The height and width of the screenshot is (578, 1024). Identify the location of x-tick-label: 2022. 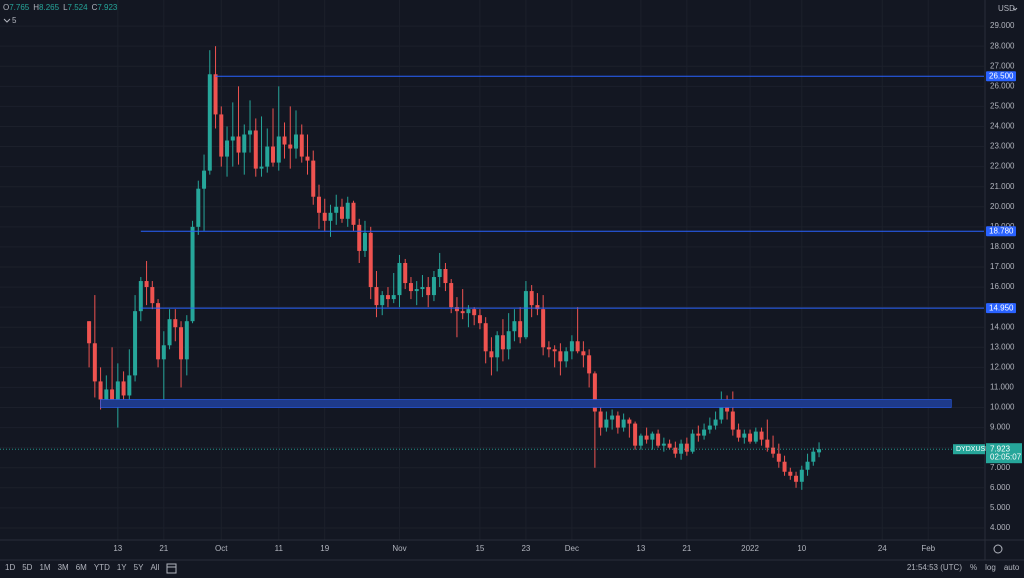
(750, 548).